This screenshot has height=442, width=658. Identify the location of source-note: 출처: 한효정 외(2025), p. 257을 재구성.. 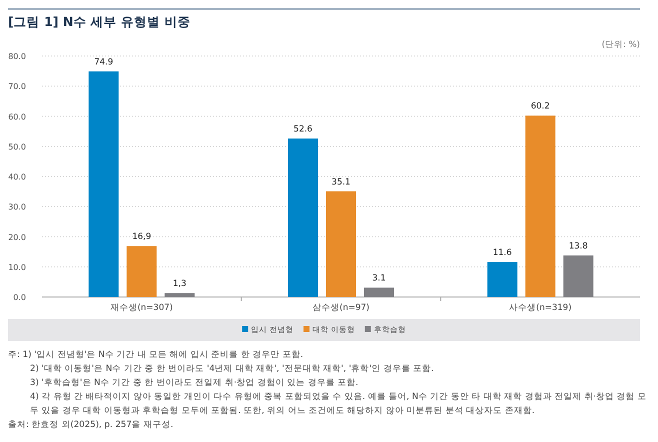
(91, 425).